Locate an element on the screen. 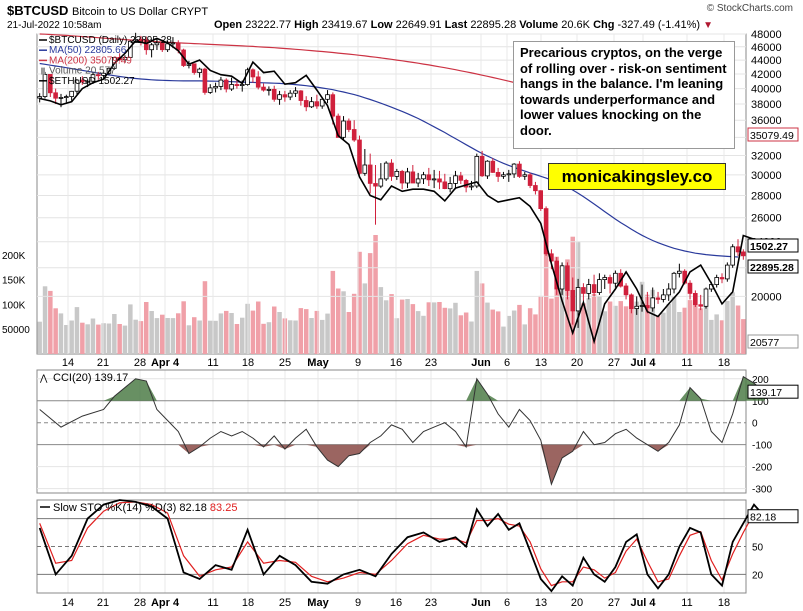  price-tick-label: 44000 is located at coordinates (766, 61).